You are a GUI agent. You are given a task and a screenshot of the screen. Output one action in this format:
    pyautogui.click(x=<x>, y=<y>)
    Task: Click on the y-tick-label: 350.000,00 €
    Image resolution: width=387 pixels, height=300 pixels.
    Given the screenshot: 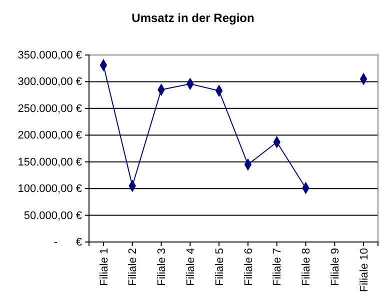 What is the action you would take?
    pyautogui.click(x=50, y=56)
    